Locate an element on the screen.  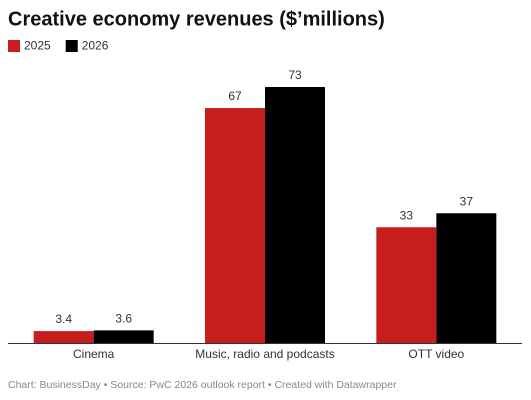
x-tick-label: Music, radio and podcasts is located at coordinates (264, 354).